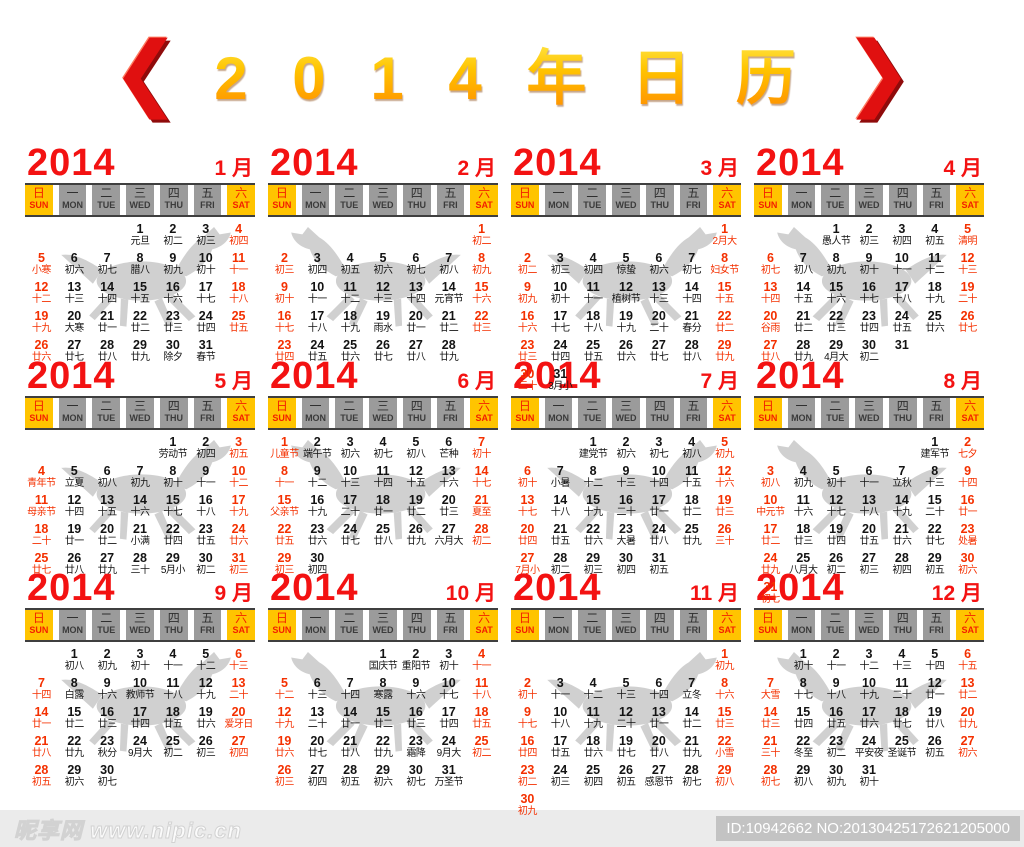  I want to click on date-cell: 20 廿八, so click(658, 748).